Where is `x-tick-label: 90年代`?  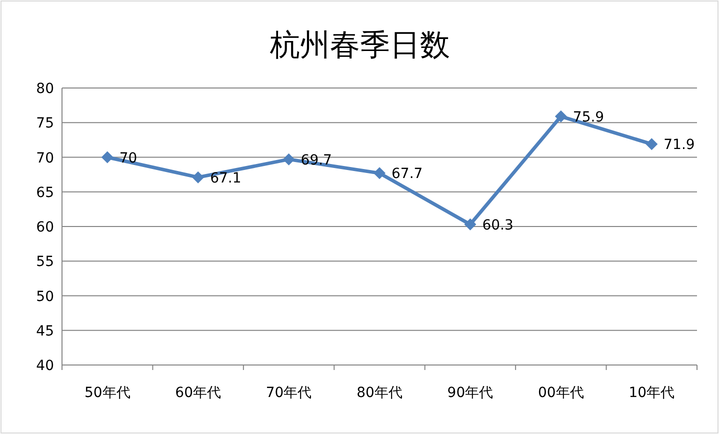
x-tick-label: 90年代 is located at coordinates (470, 393).